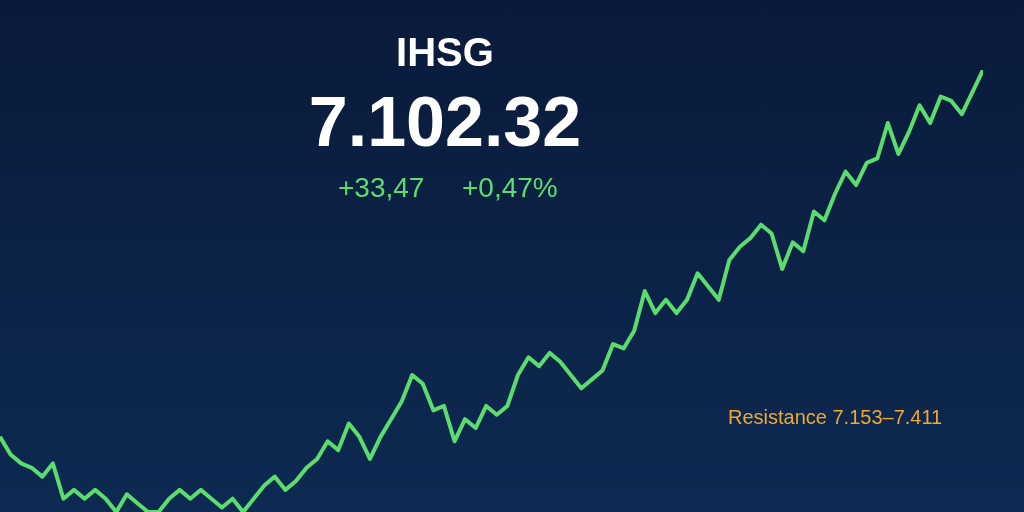 This screenshot has width=1024, height=512. What do you see at coordinates (445, 122) in the screenshot?
I see `chart-subtitle: 7.102.32` at bounding box center [445, 122].